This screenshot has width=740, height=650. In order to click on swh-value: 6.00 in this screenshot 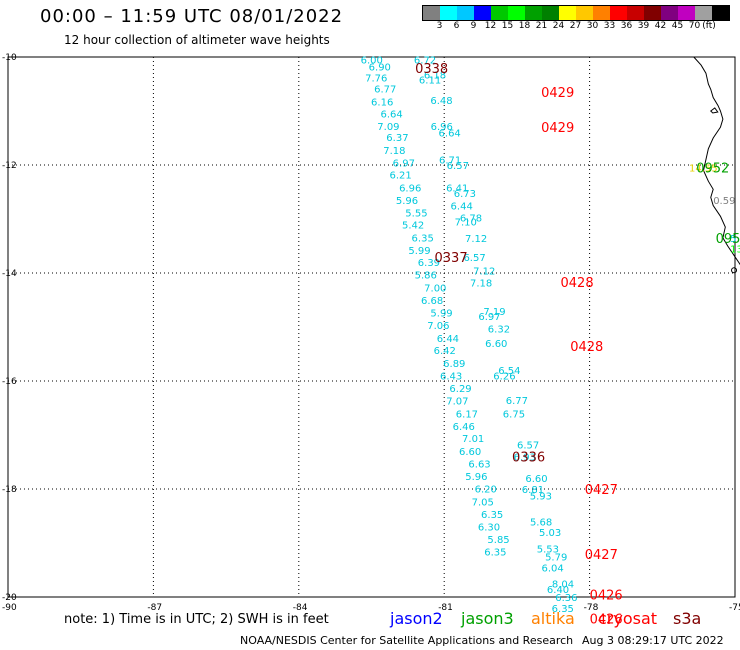, I will do `click(372, 61)`.